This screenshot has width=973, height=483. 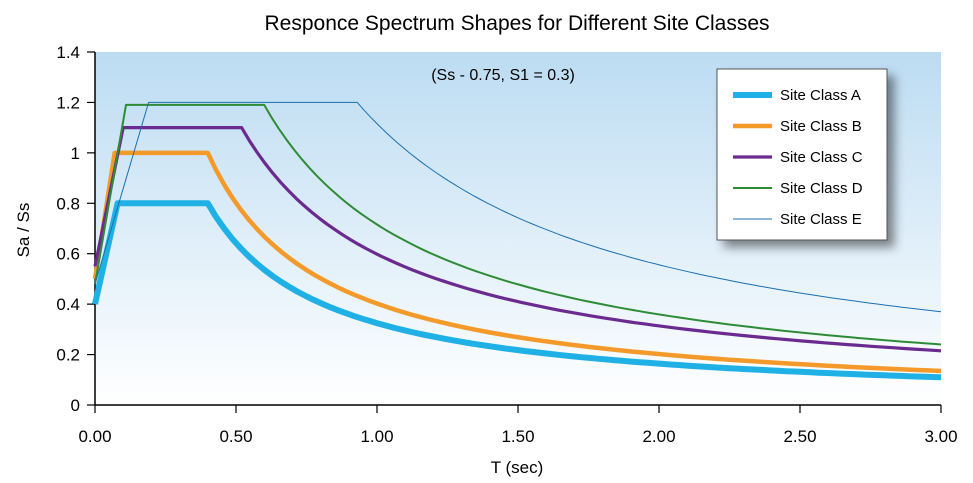 I want to click on x-ticks: 0.00 0.50 1.00 1.50 2.00 2.50 3.00, so click(x=518, y=425).